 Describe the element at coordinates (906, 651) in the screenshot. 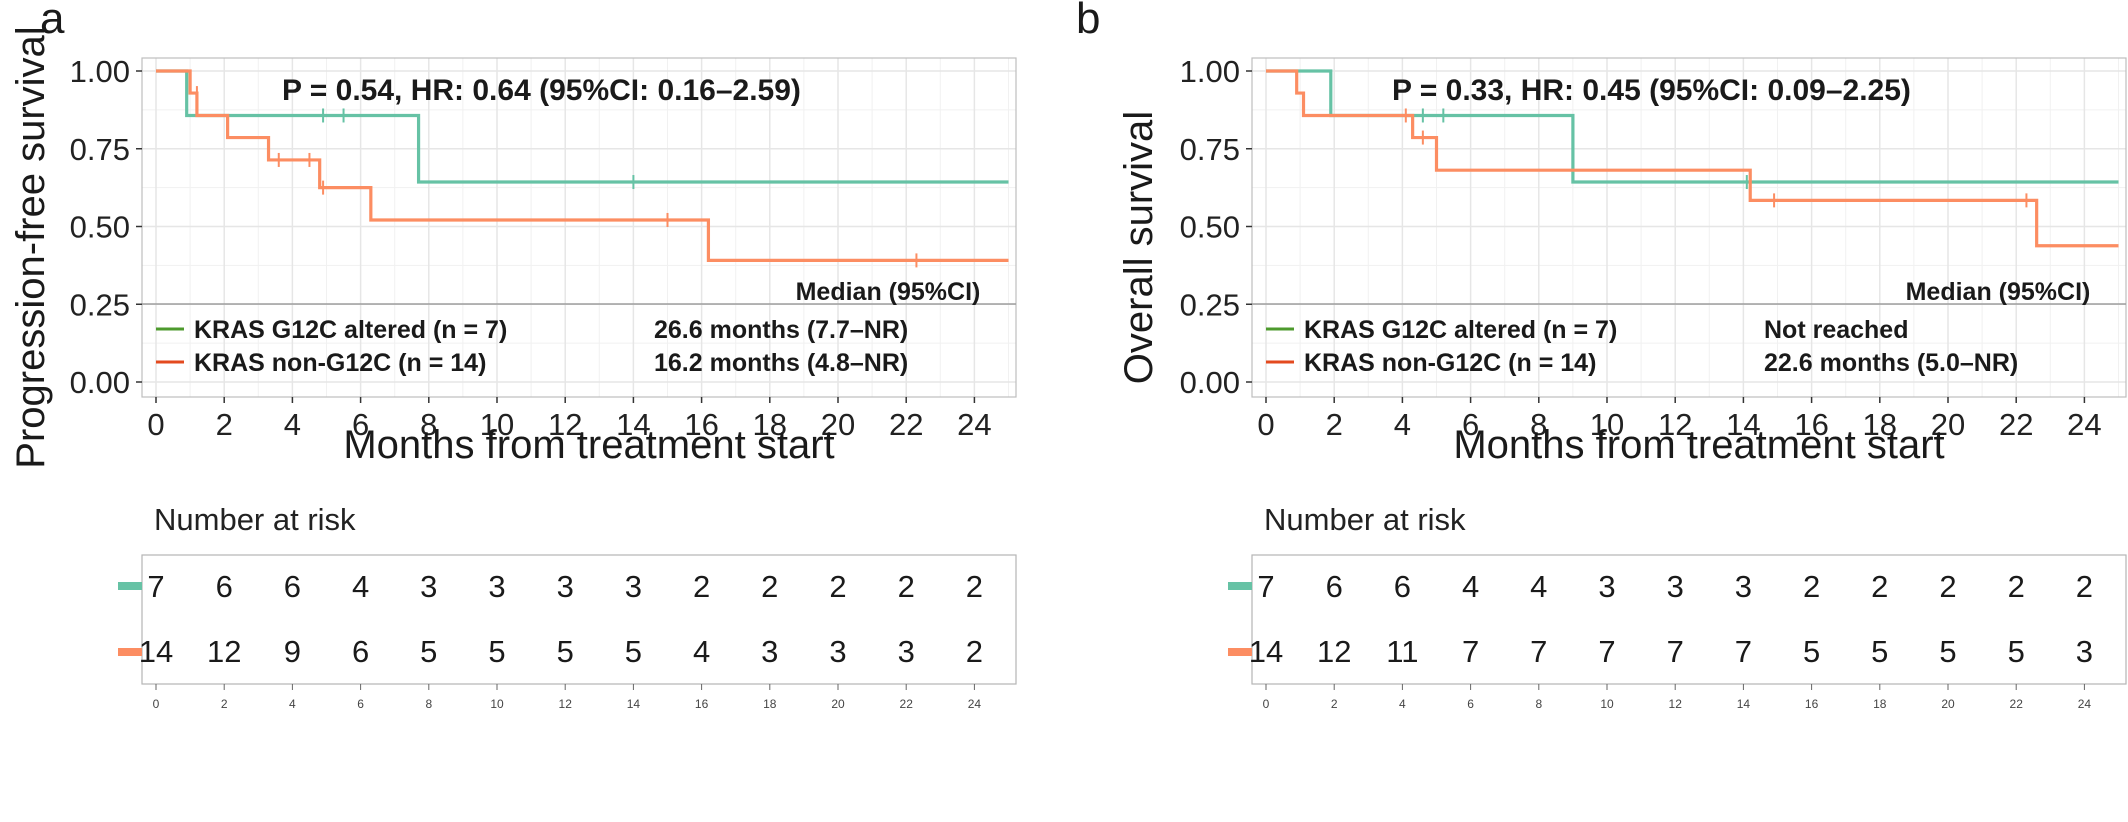

I see `risk-count-non-g12c: 3` at that location.